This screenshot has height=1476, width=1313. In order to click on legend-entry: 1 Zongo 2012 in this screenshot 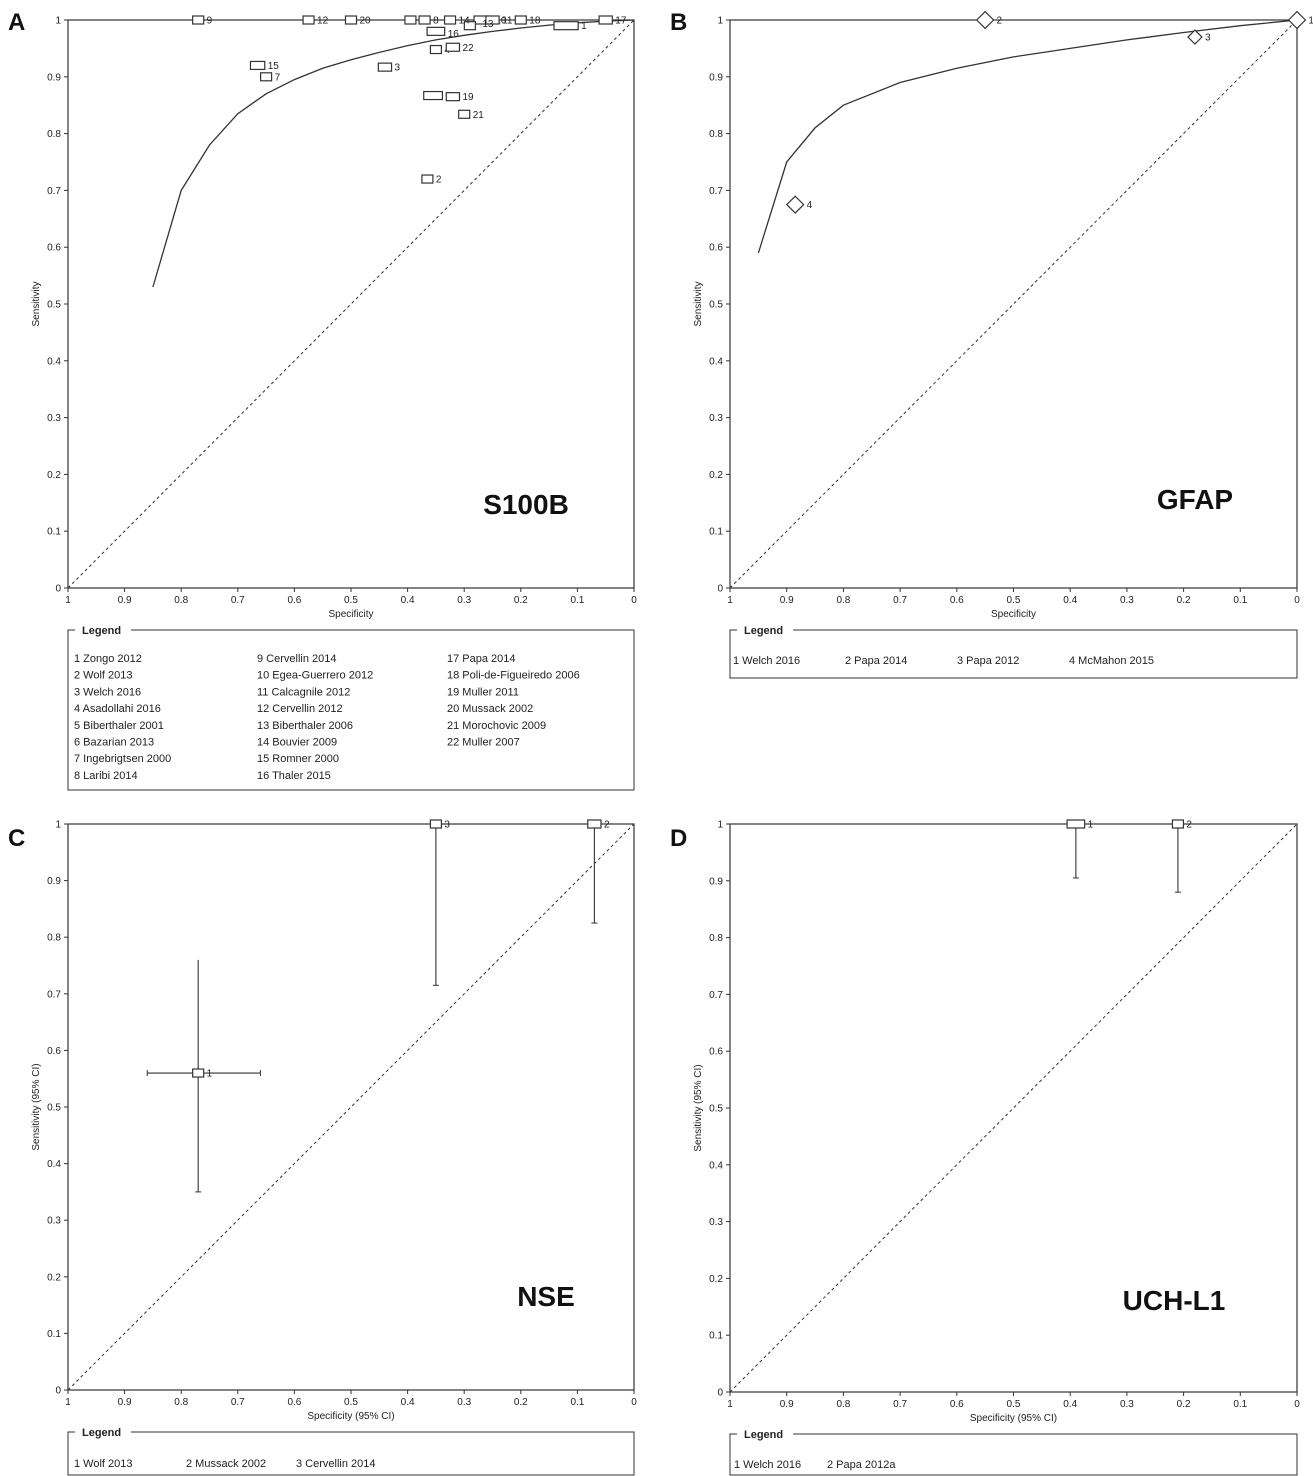, I will do `click(108, 659)`.